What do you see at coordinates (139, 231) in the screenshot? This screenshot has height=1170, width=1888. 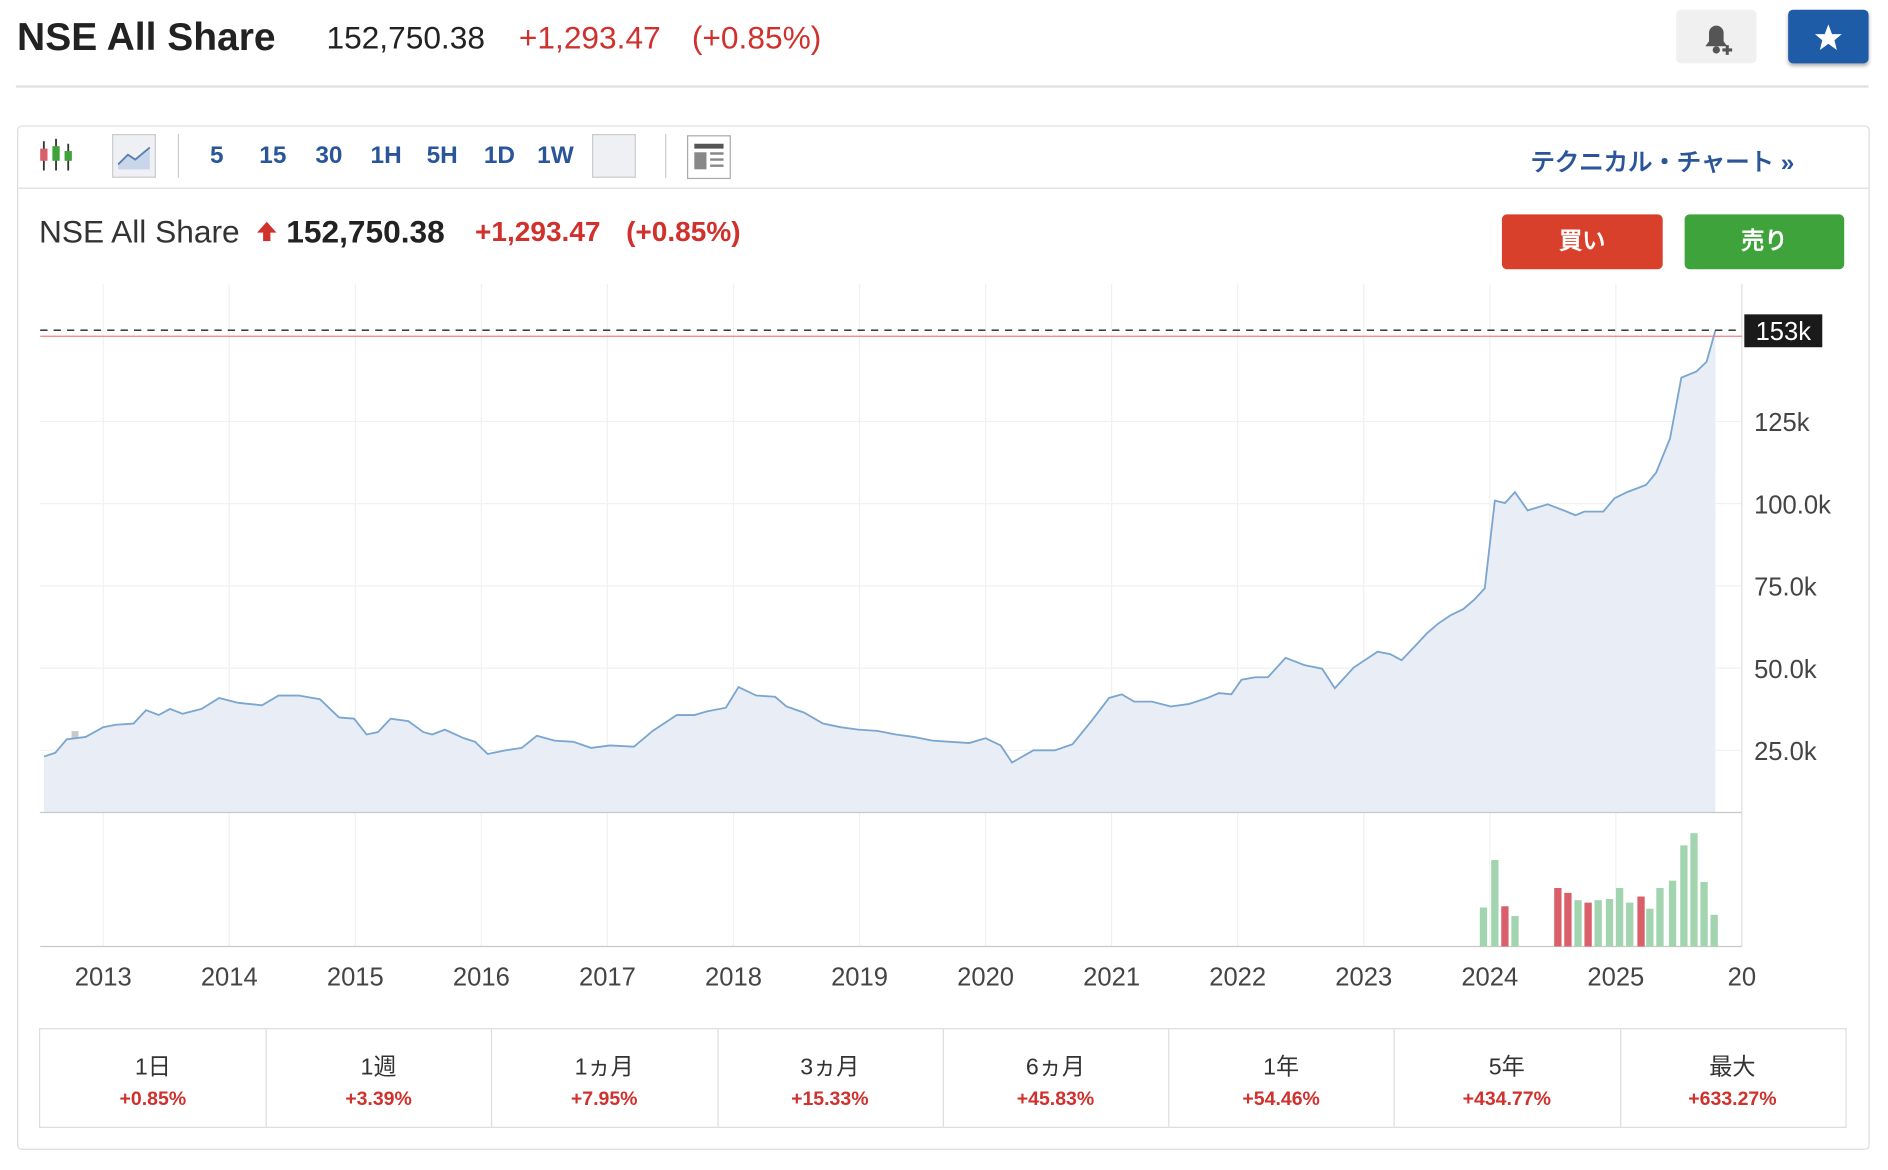 I see `chart-name: NSE All Share` at bounding box center [139, 231].